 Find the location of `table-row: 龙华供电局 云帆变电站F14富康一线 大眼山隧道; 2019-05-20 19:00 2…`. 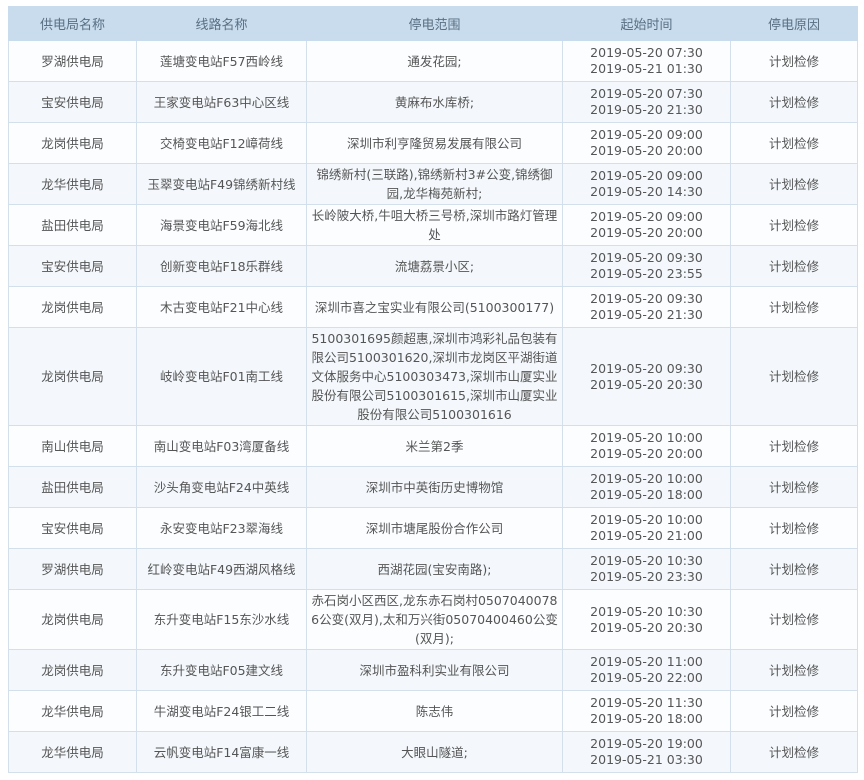

table-row: 龙华供电局 云帆变电站F14富康一线 大眼山隧道; 2019-05-20 19:00 2… is located at coordinates (433, 752).